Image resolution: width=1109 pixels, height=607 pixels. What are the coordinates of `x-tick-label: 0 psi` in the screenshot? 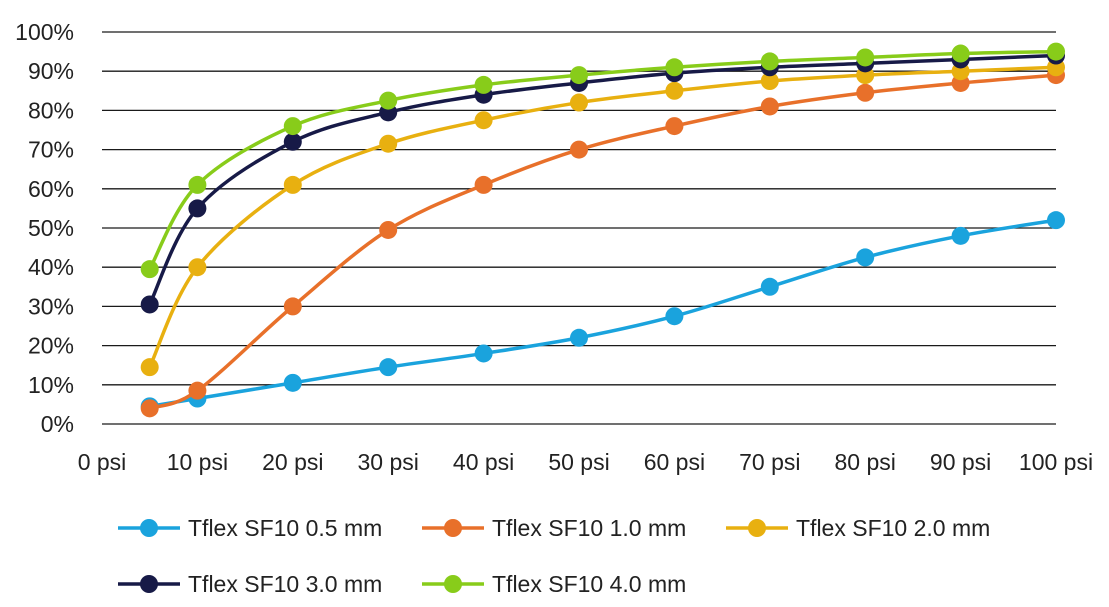 It's located at (102, 462).